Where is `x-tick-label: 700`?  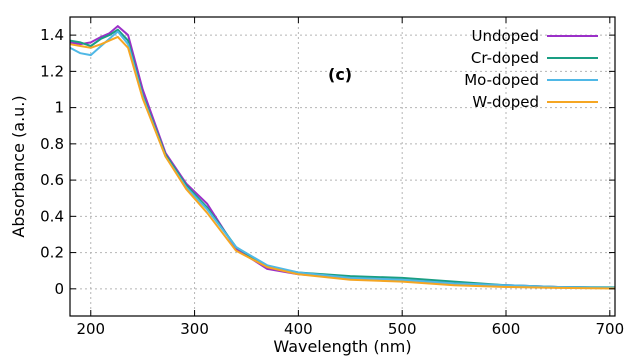 x-tick-label: 700 is located at coordinates (609, 329).